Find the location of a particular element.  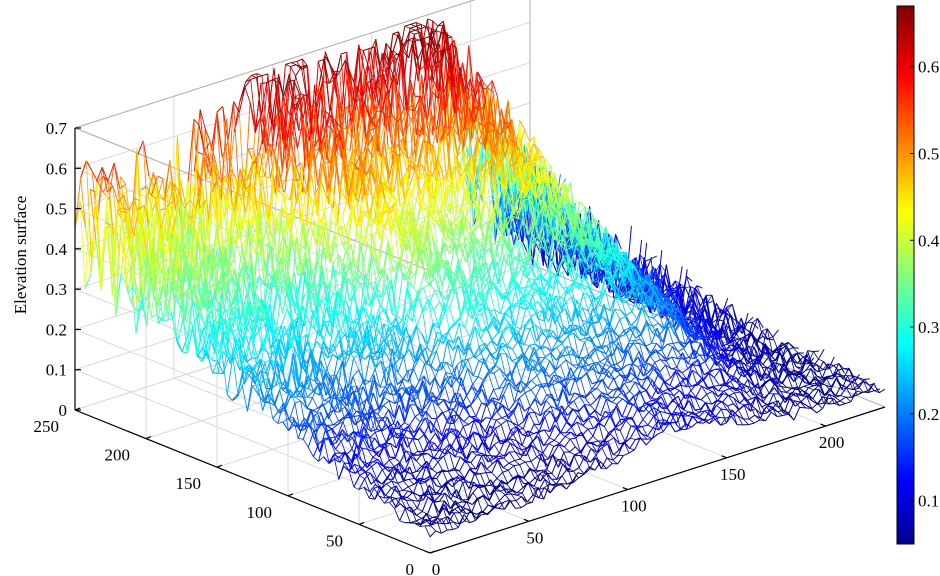

box-edge is located at coordinates (275, 64).